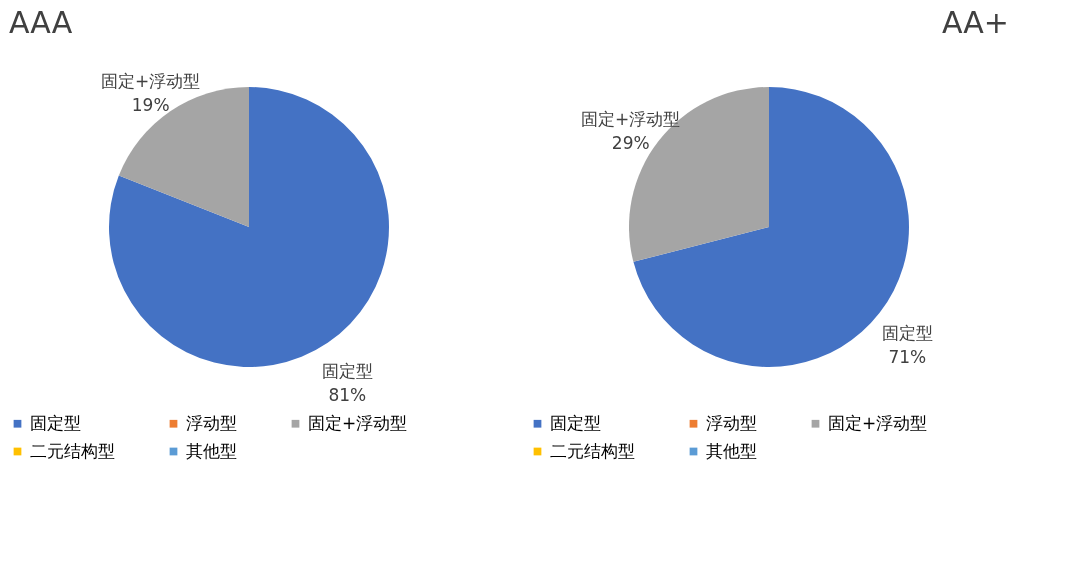  I want to click on chart-title: AA+, so click(975, 22).